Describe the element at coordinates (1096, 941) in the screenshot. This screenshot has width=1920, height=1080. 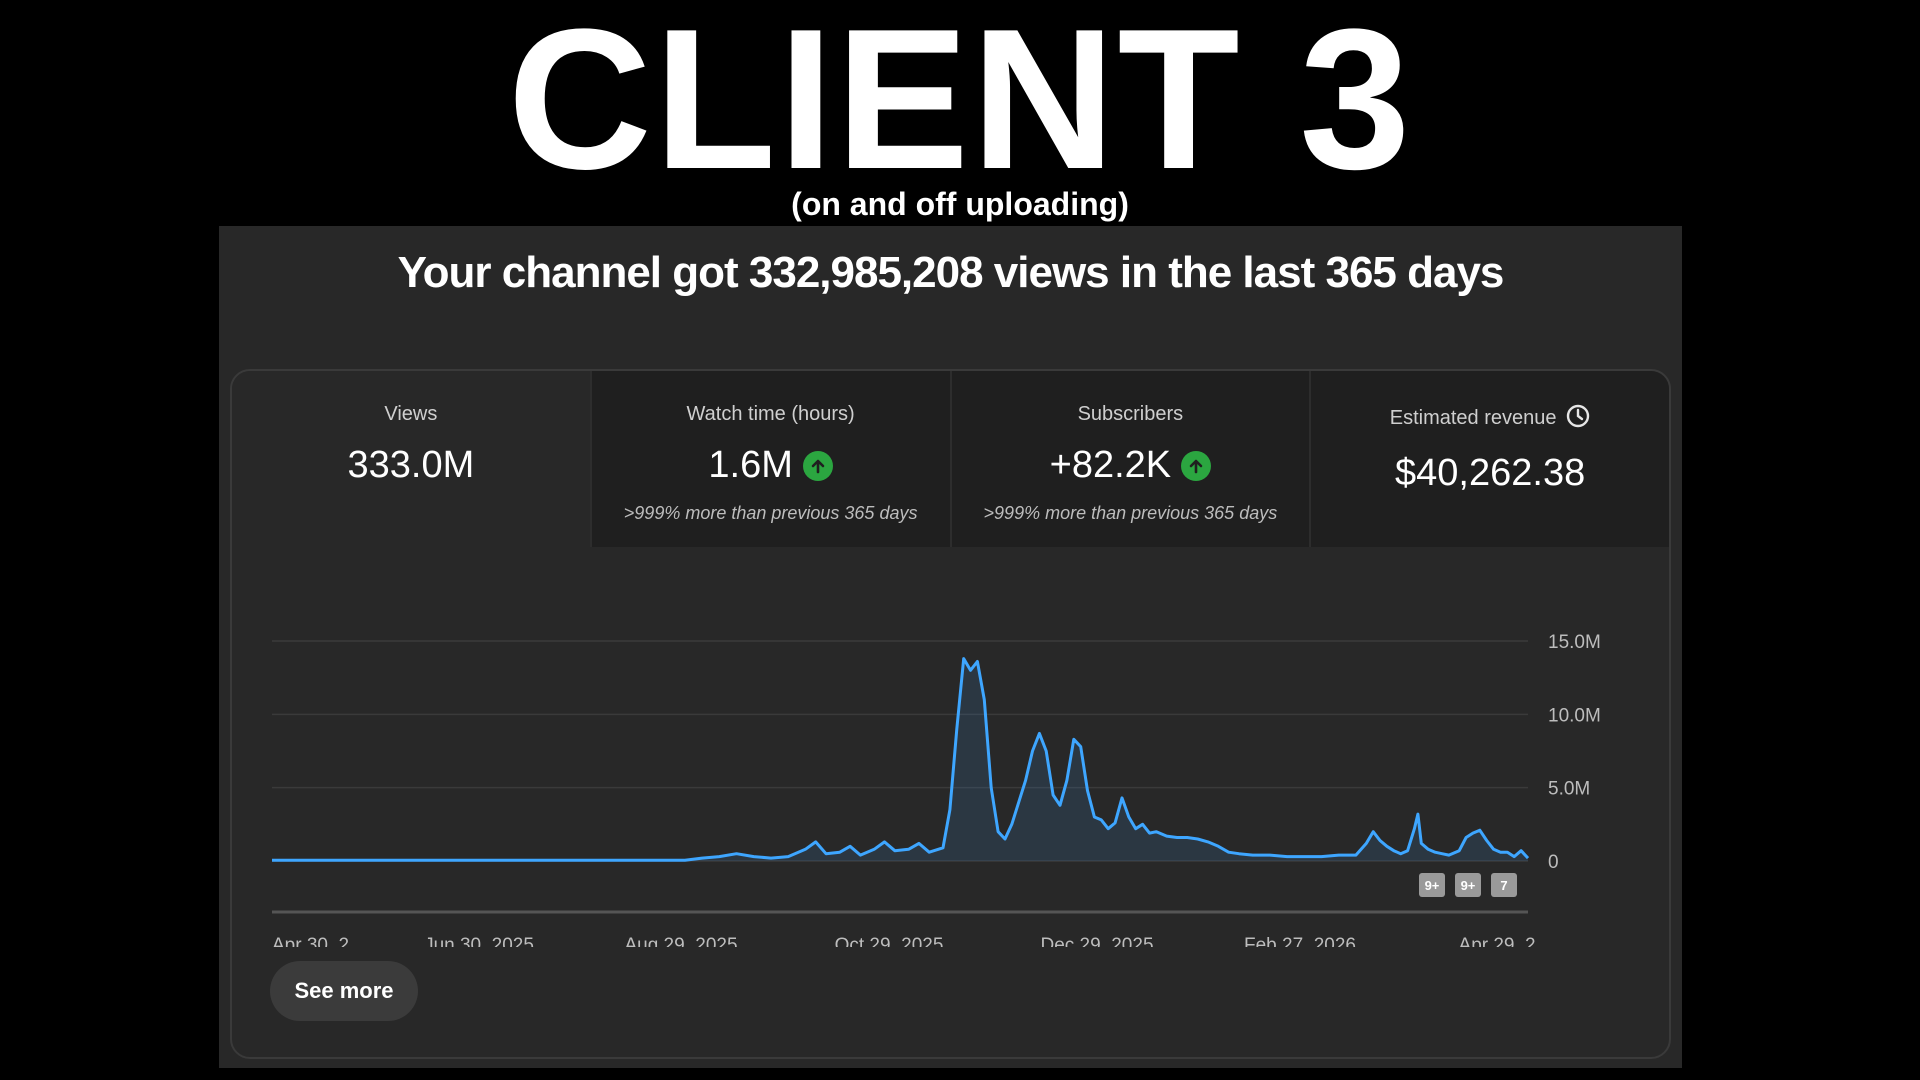
I see `x-tick-label: Dec 29, 2025` at that location.